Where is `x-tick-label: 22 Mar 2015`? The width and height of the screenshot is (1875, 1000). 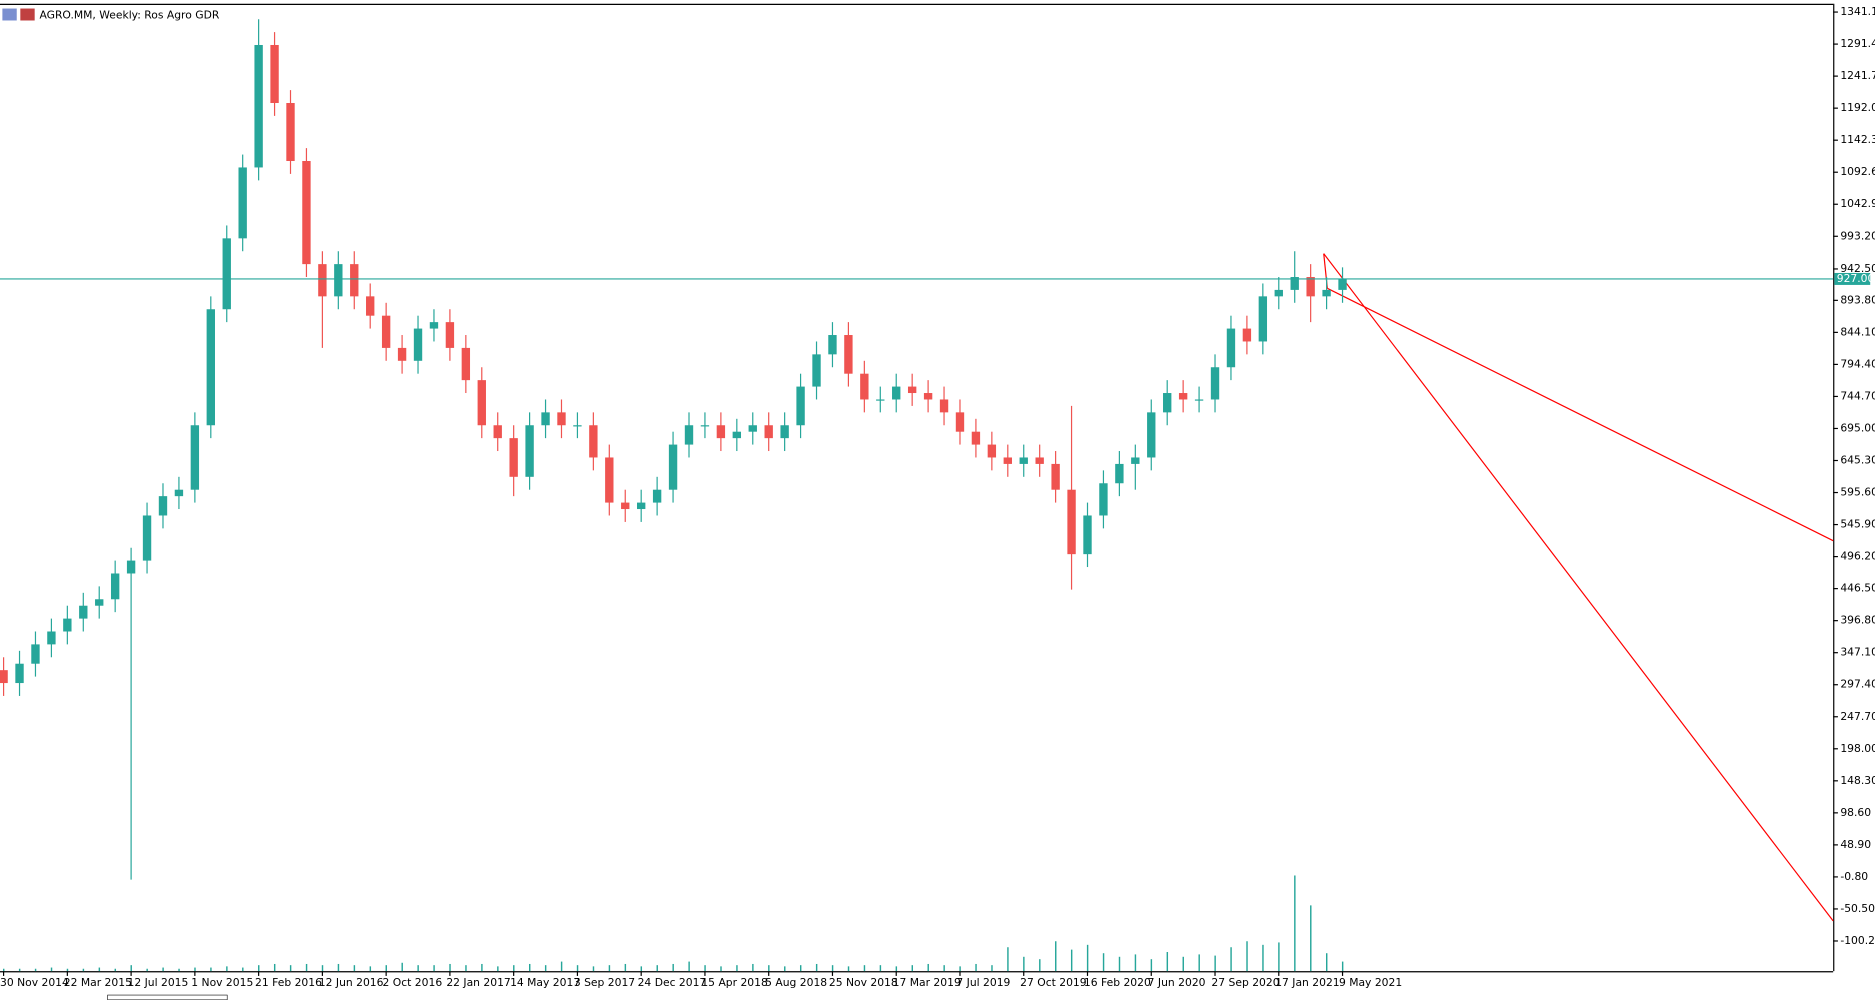
x-tick-label: 22 Mar 2015 is located at coordinates (98, 982).